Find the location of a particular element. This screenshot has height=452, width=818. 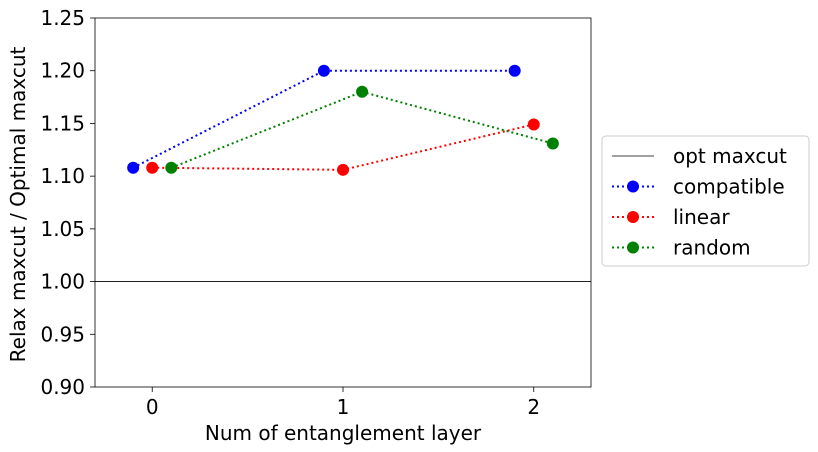

y-tick-label: 1.00 is located at coordinates (62, 282).